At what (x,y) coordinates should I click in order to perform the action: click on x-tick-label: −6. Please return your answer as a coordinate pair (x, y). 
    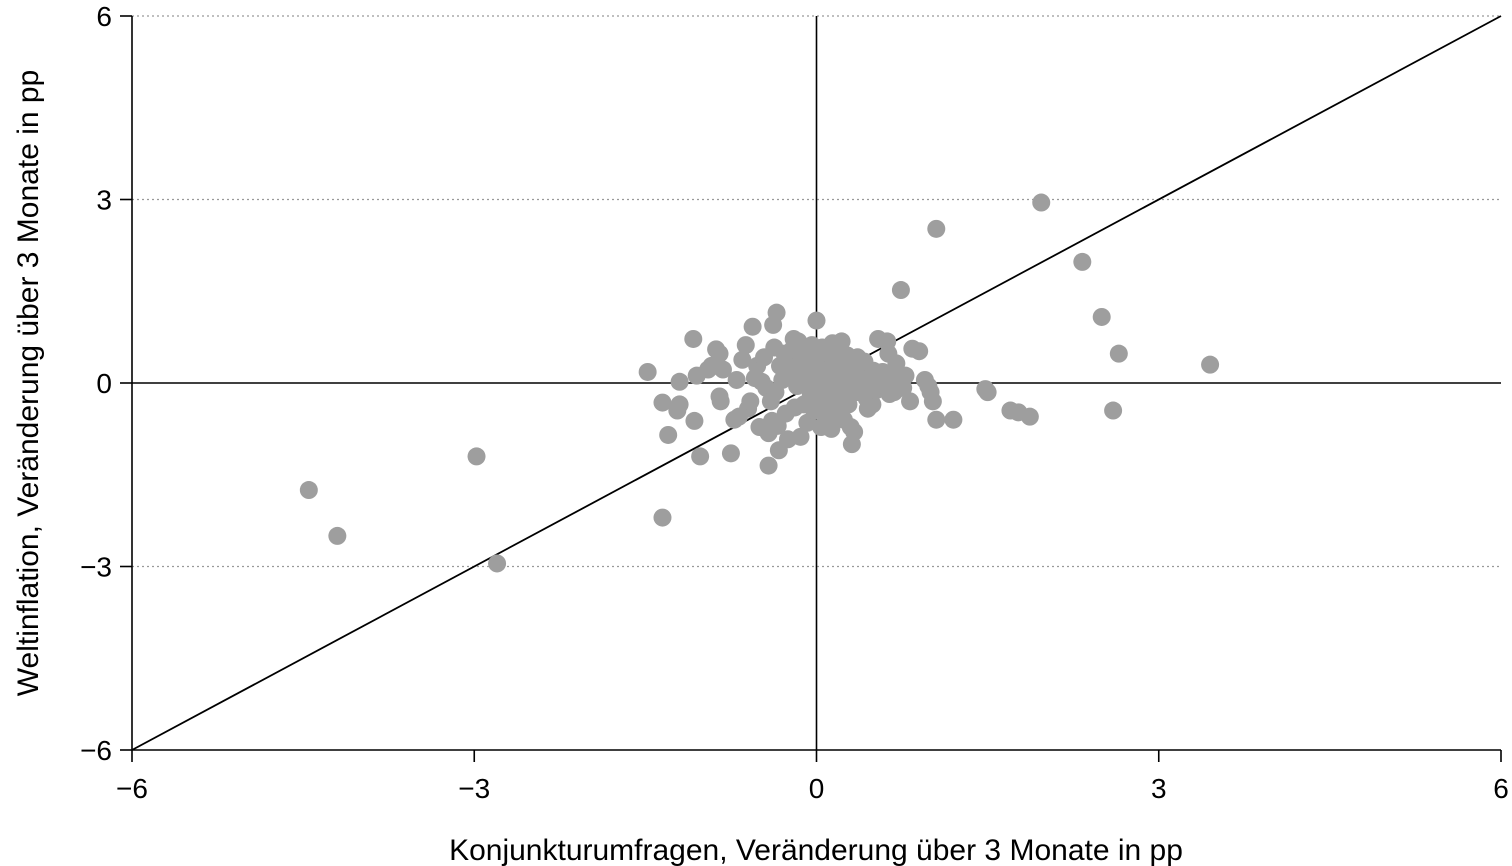
    Looking at the image, I should click on (132, 788).